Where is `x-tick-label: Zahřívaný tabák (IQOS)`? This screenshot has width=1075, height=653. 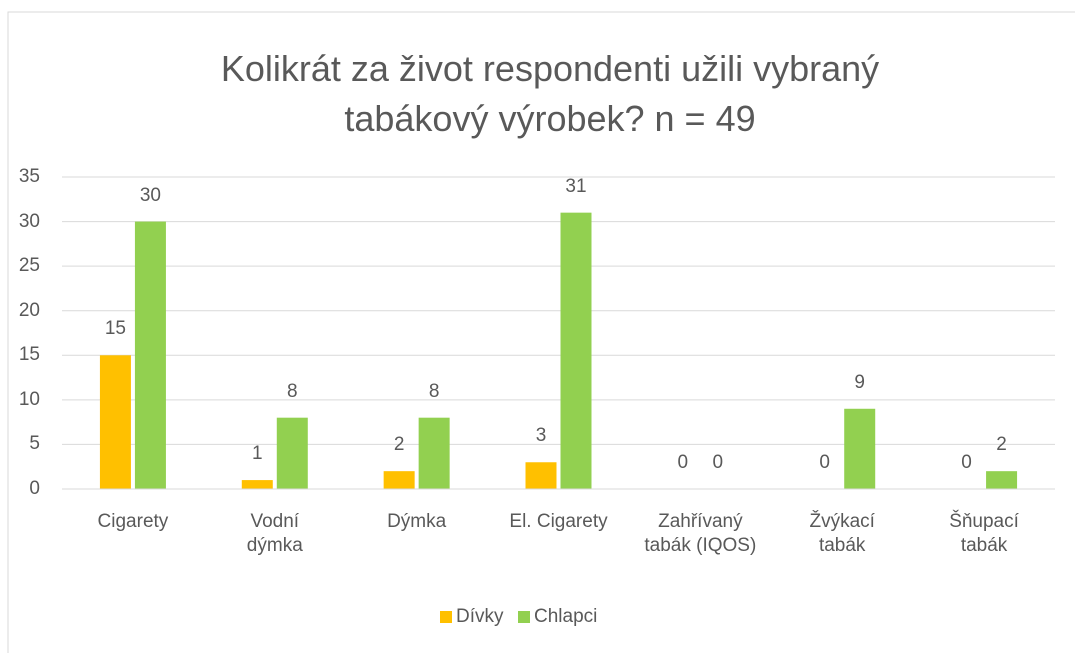
x-tick-label: Zahřívaný tabák (IQOS) is located at coordinates (700, 533).